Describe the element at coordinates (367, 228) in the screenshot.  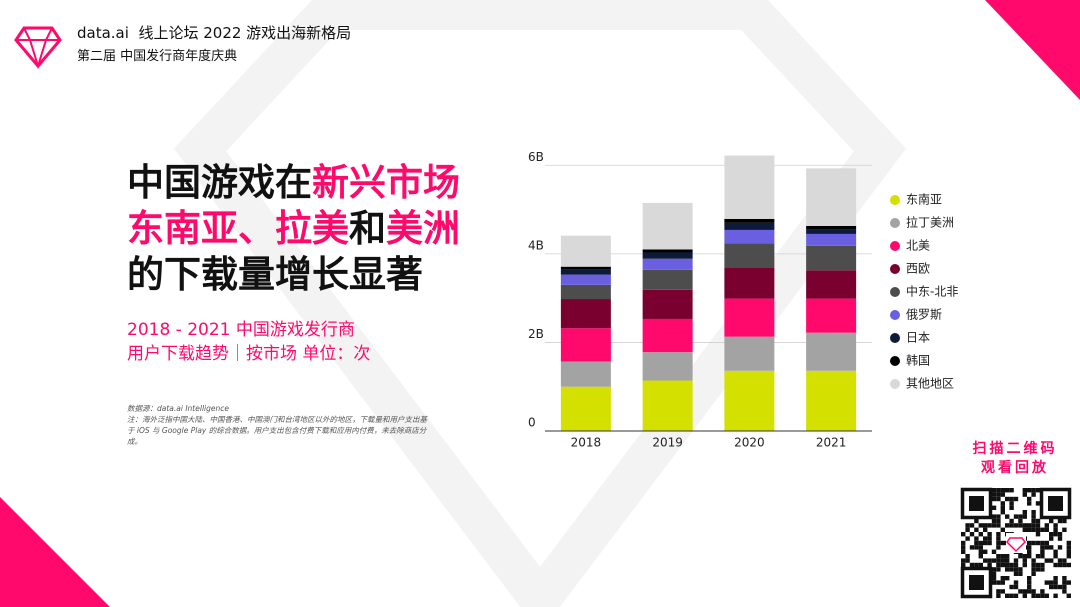
I see `headline-text: 和` at that location.